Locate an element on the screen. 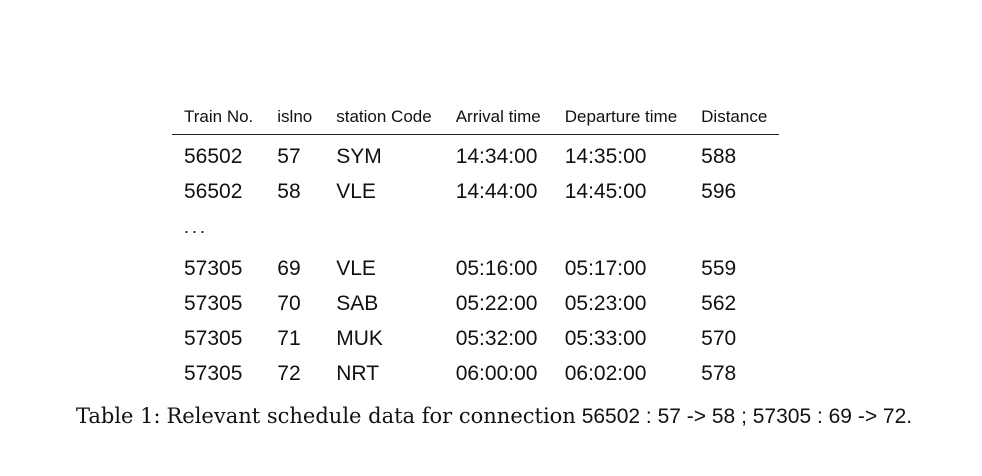 The height and width of the screenshot is (476, 982). cell-arrival-time: 14:44:00 is located at coordinates (496, 191).